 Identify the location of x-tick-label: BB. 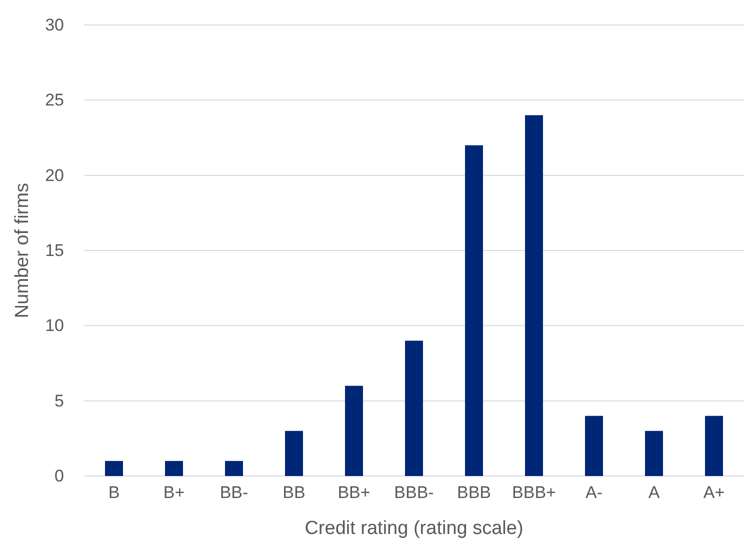
(294, 492).